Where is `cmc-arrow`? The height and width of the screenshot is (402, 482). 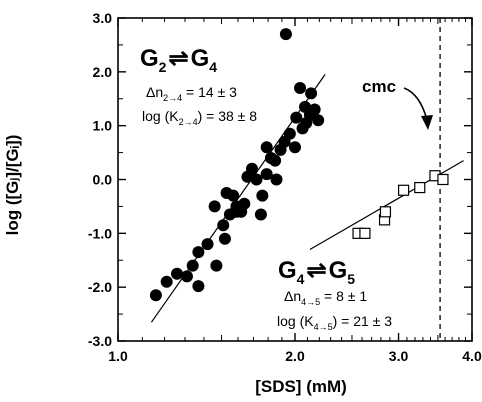 cmc-arrow is located at coordinates (415, 104).